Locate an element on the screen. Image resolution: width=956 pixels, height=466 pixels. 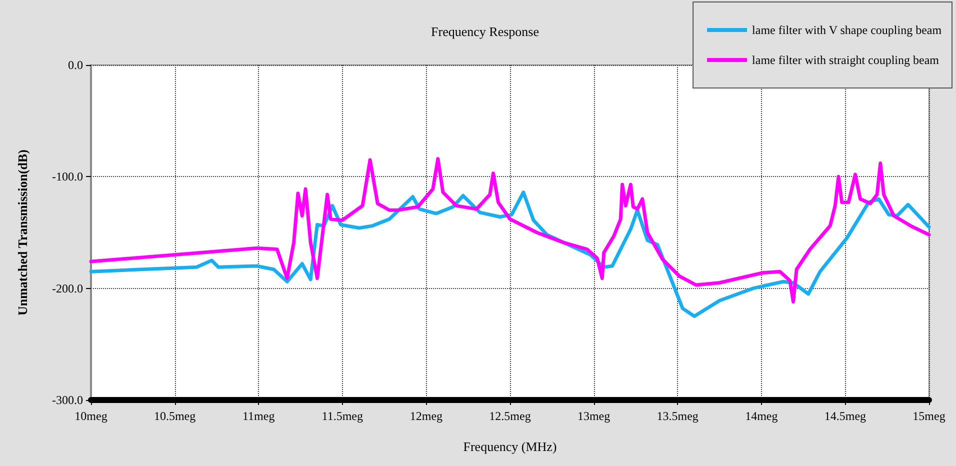
y-tick-label: 0.0 is located at coordinates (75, 65).